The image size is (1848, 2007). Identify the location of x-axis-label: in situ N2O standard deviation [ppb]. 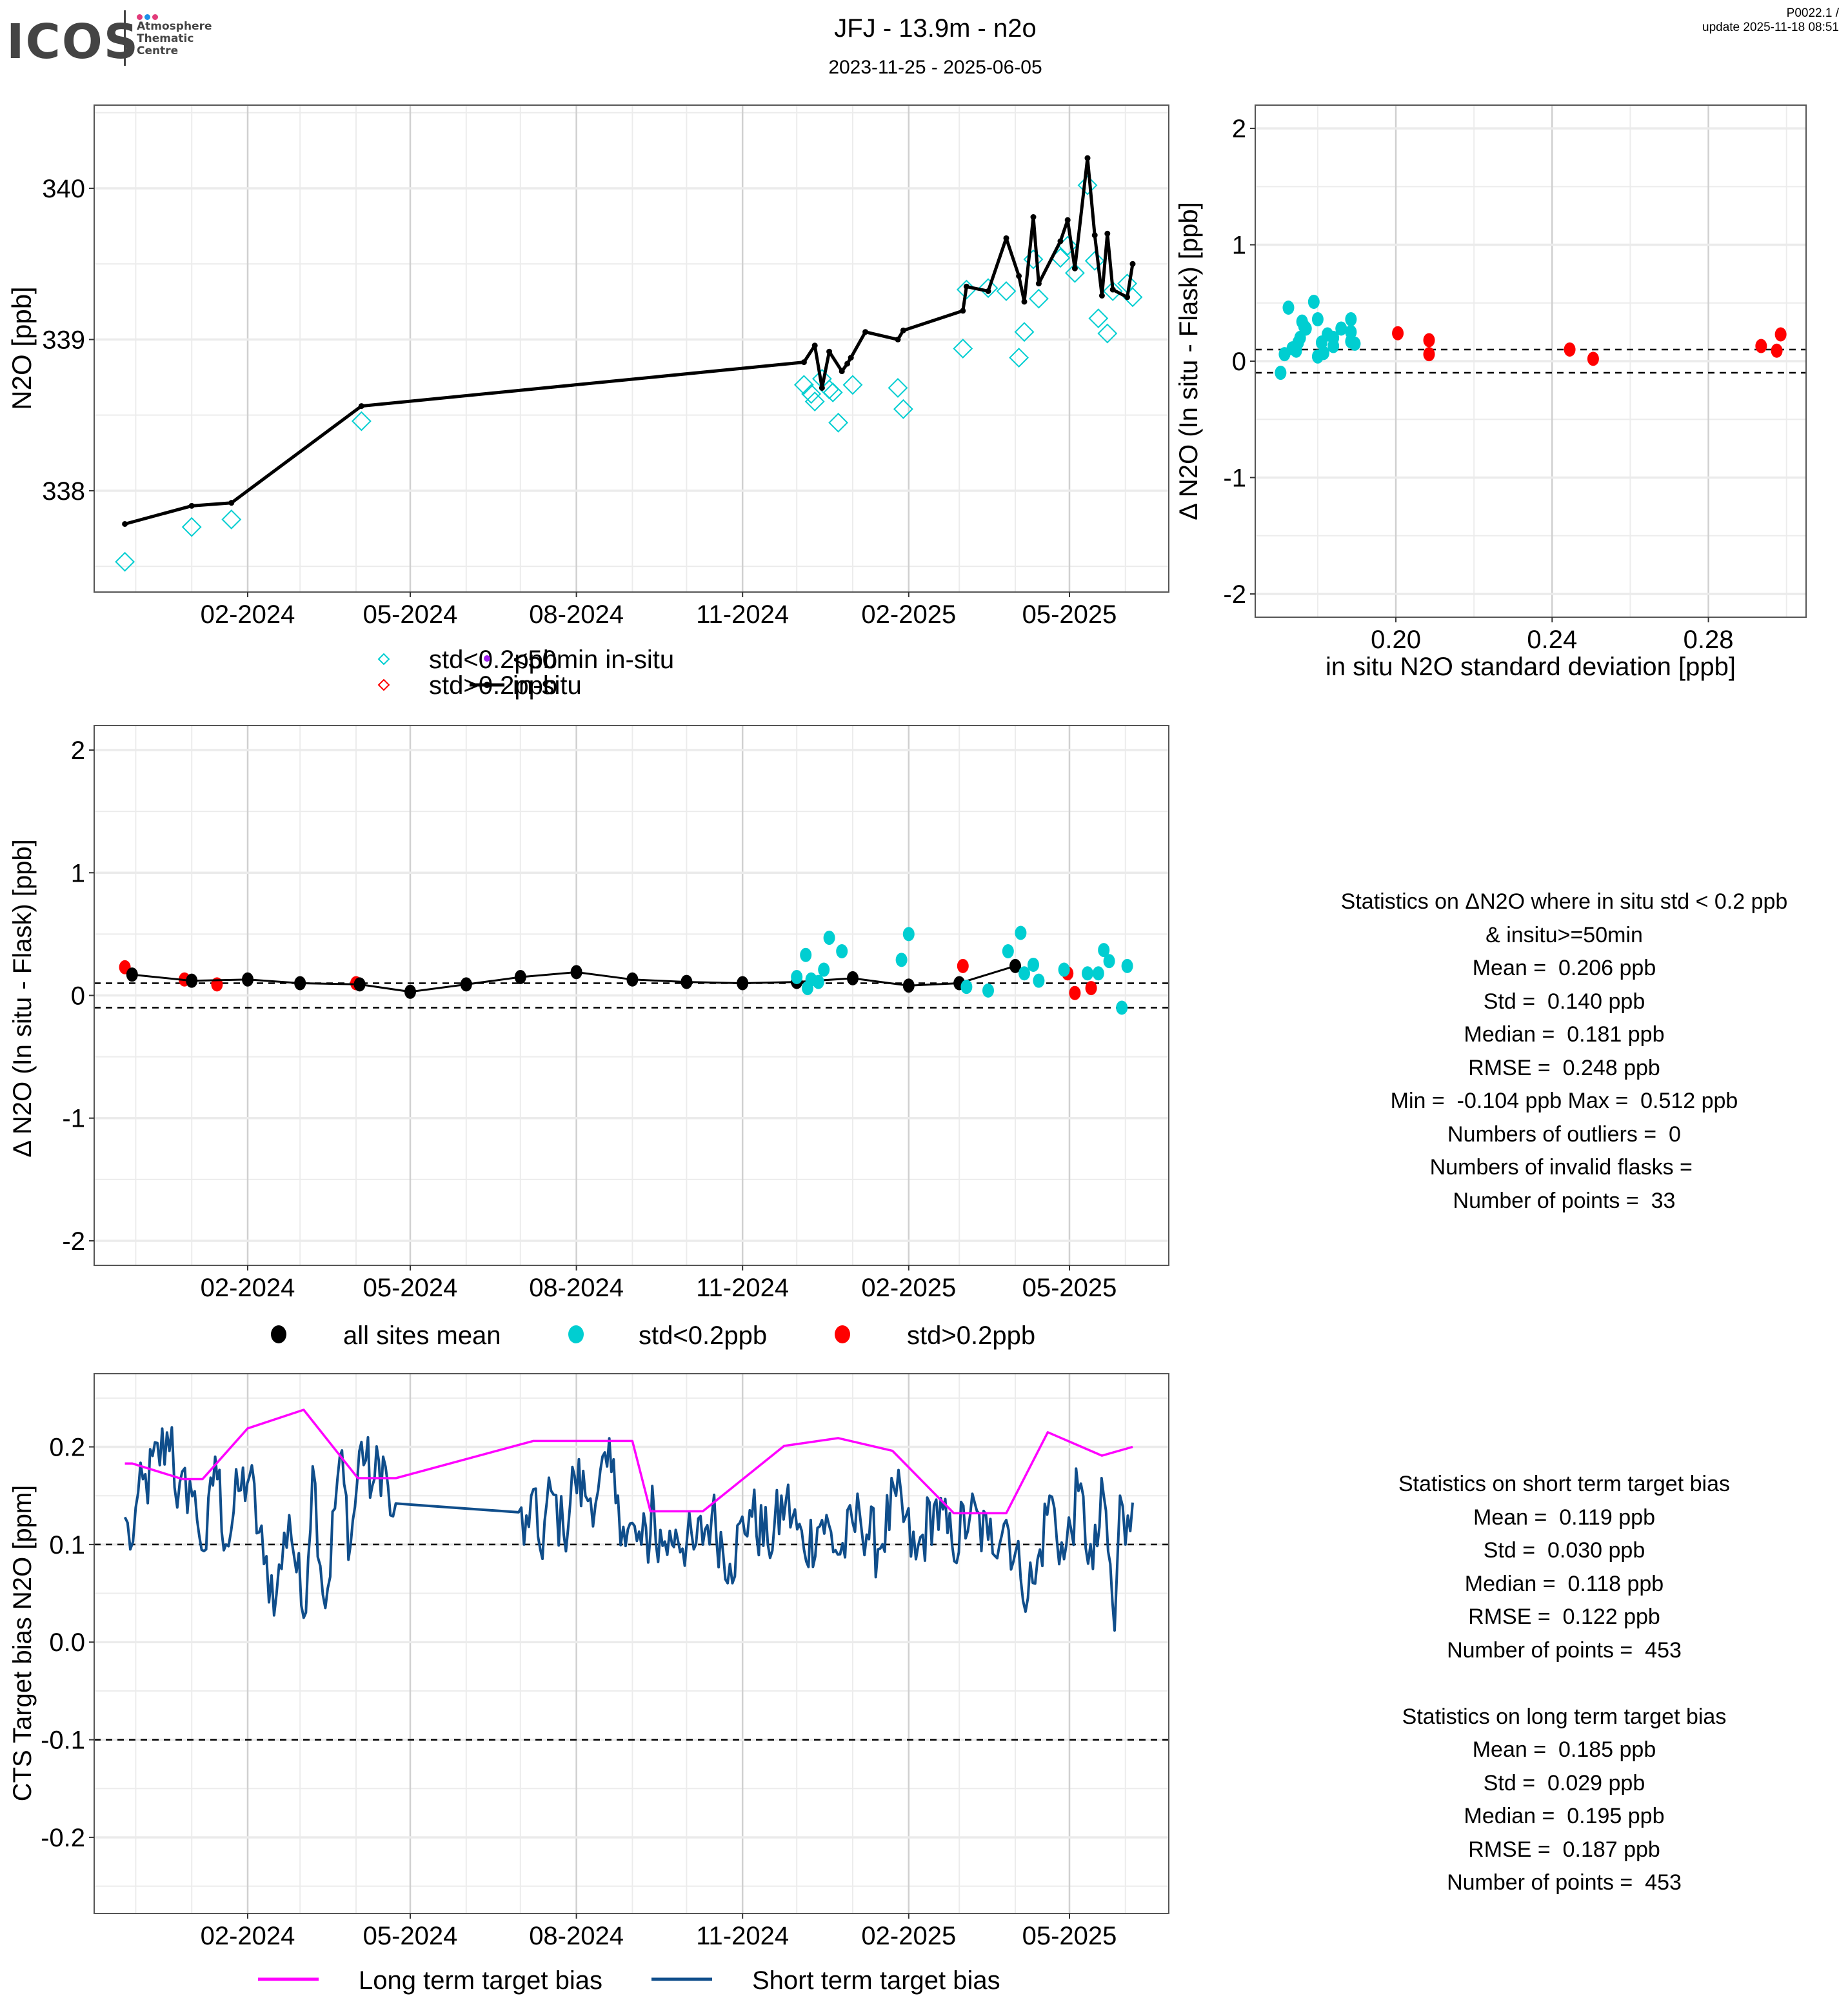
(1531, 667).